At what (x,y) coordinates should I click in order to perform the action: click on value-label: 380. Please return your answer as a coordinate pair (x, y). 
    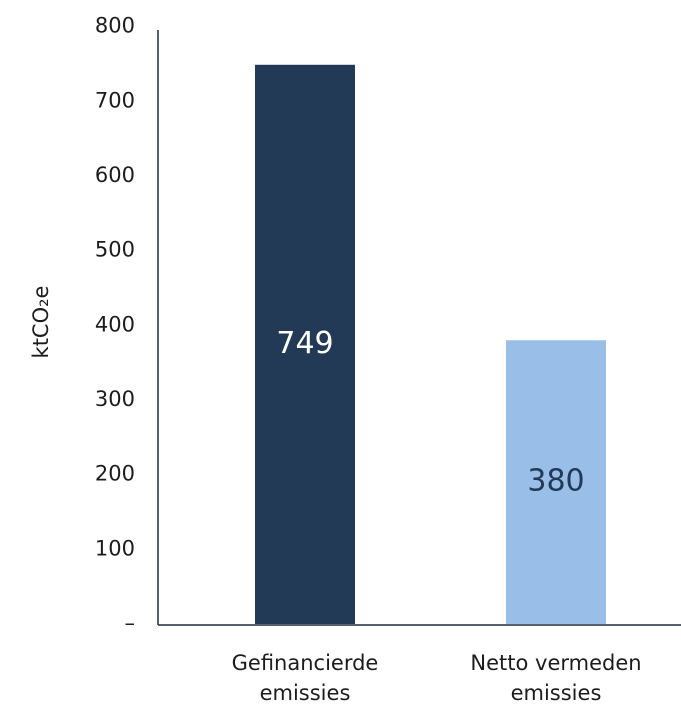
    Looking at the image, I should click on (555, 481).